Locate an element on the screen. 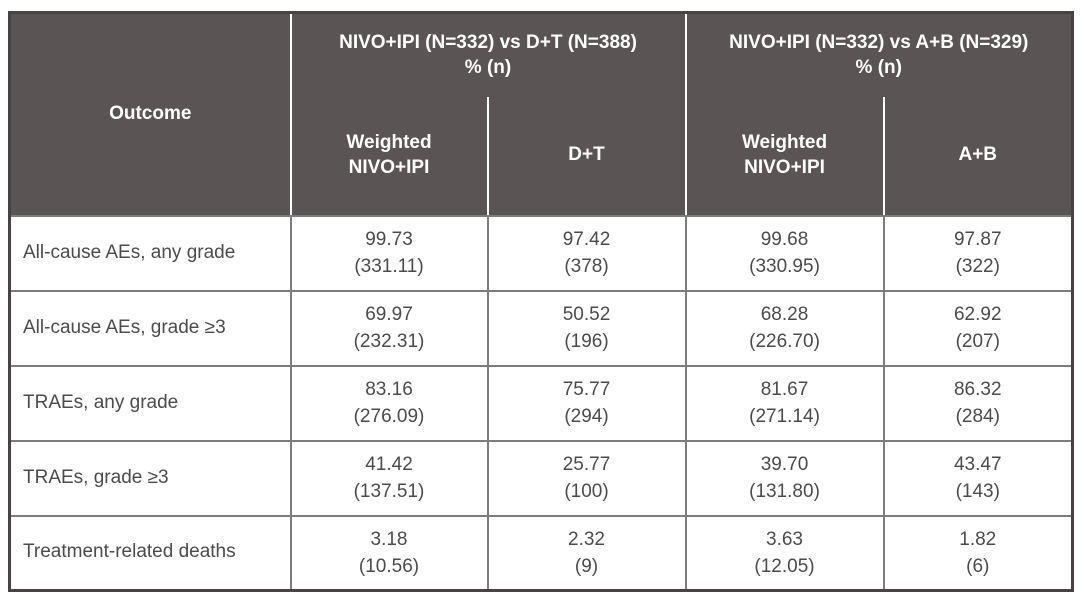 This screenshot has width=1080, height=601. pct-value: 62.92 is located at coordinates (977, 314).